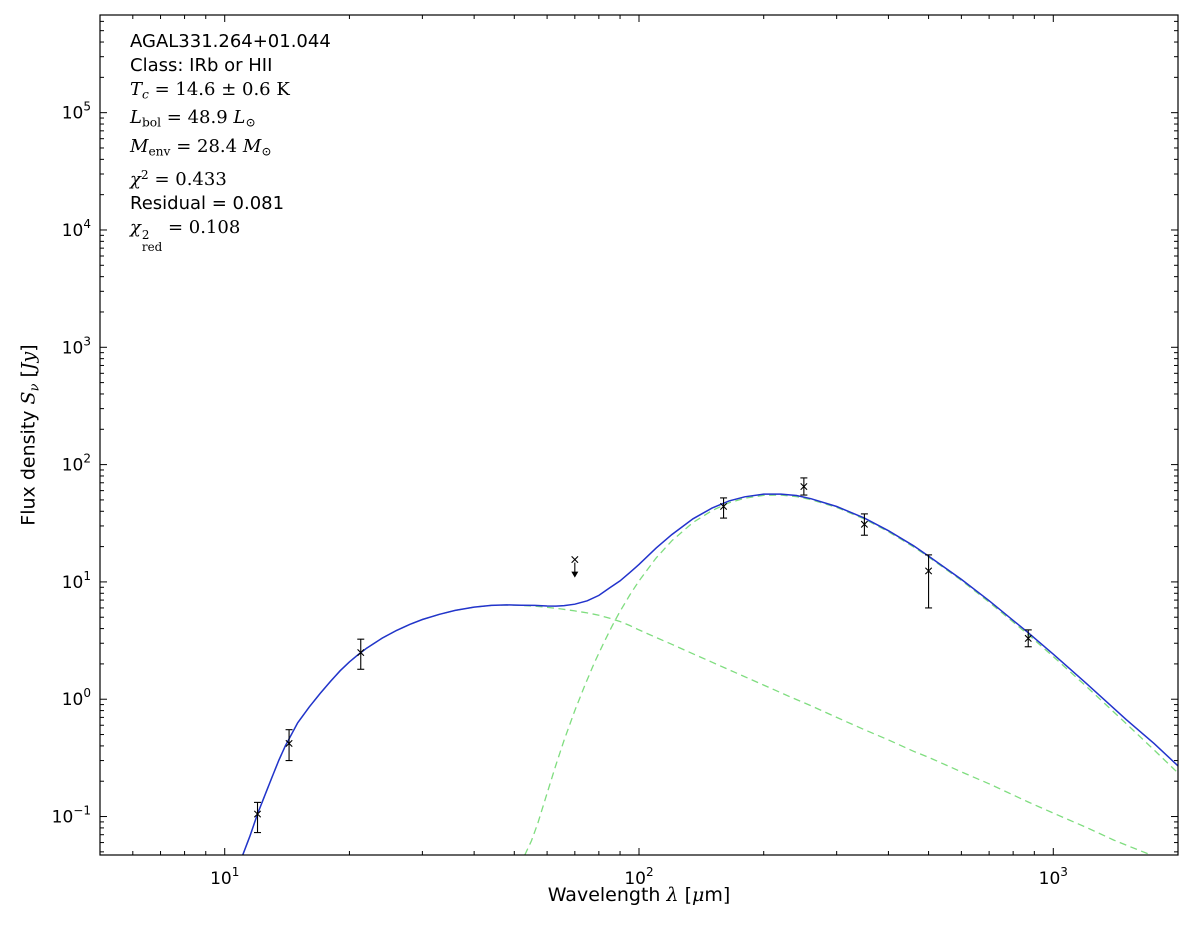  I want to click on upper-limit-arrow-icon, so click(575, 574).